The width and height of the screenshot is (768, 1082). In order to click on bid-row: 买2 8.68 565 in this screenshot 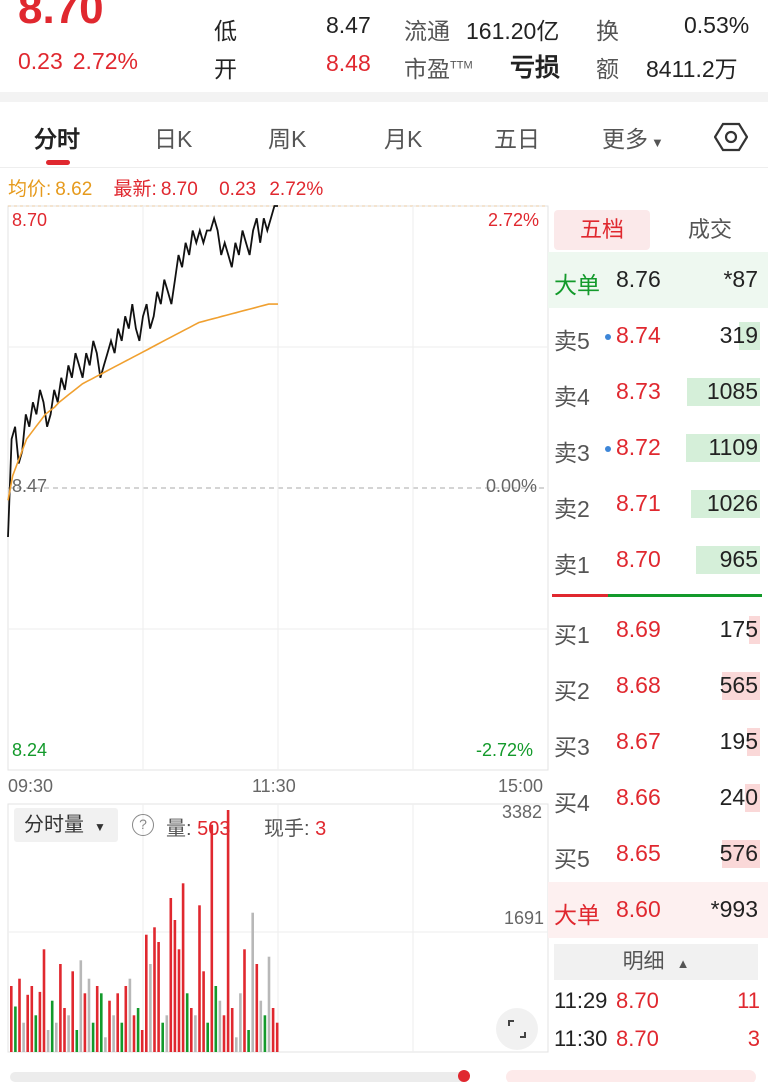, I will do `click(658, 686)`.